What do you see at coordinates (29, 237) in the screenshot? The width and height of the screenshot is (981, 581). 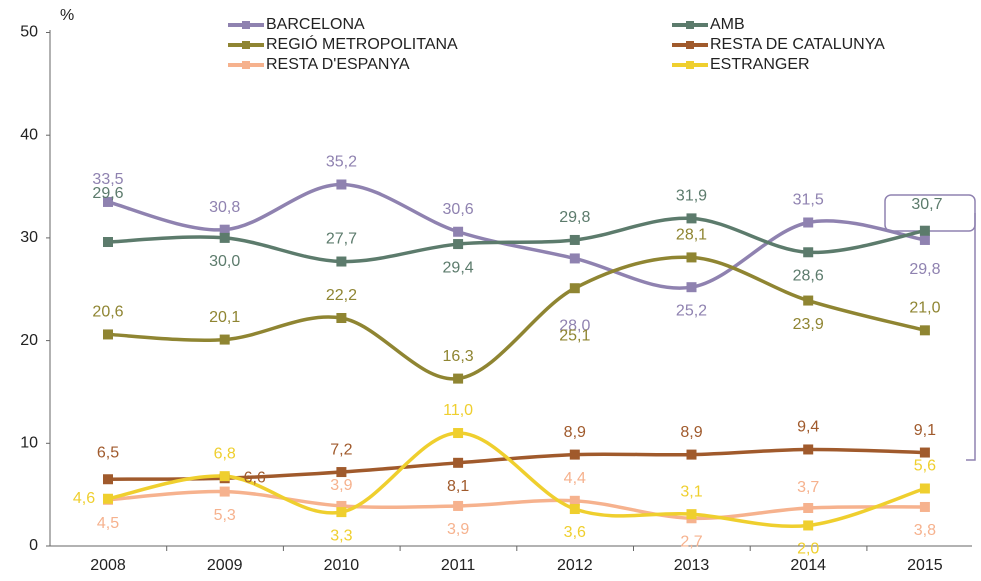 I see `y-tick-label: 30` at bounding box center [29, 237].